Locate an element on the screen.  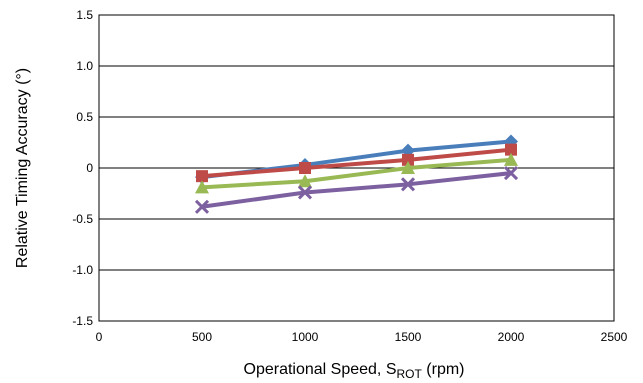
series-group is located at coordinates (356, 174).